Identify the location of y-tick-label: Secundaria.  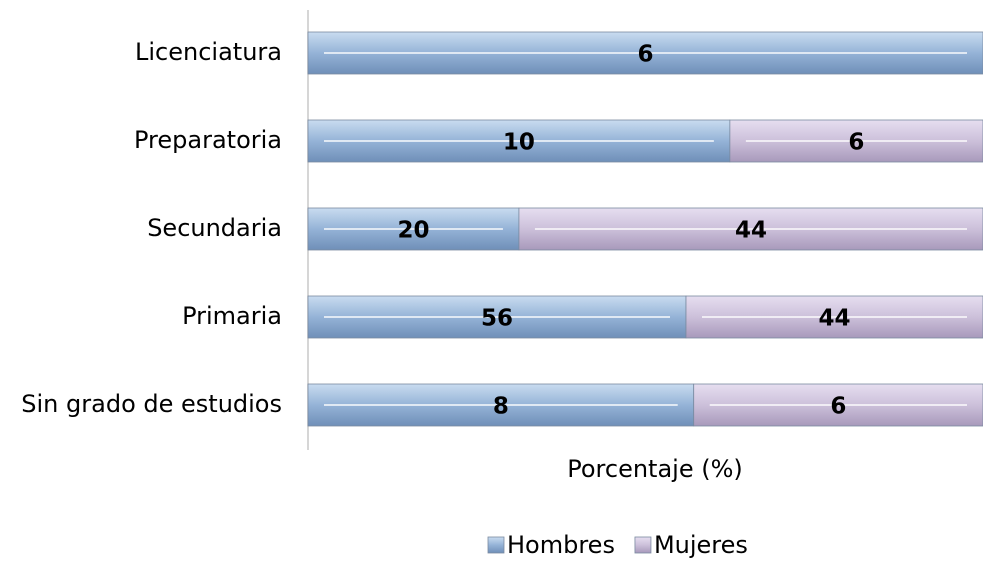
(214, 228).